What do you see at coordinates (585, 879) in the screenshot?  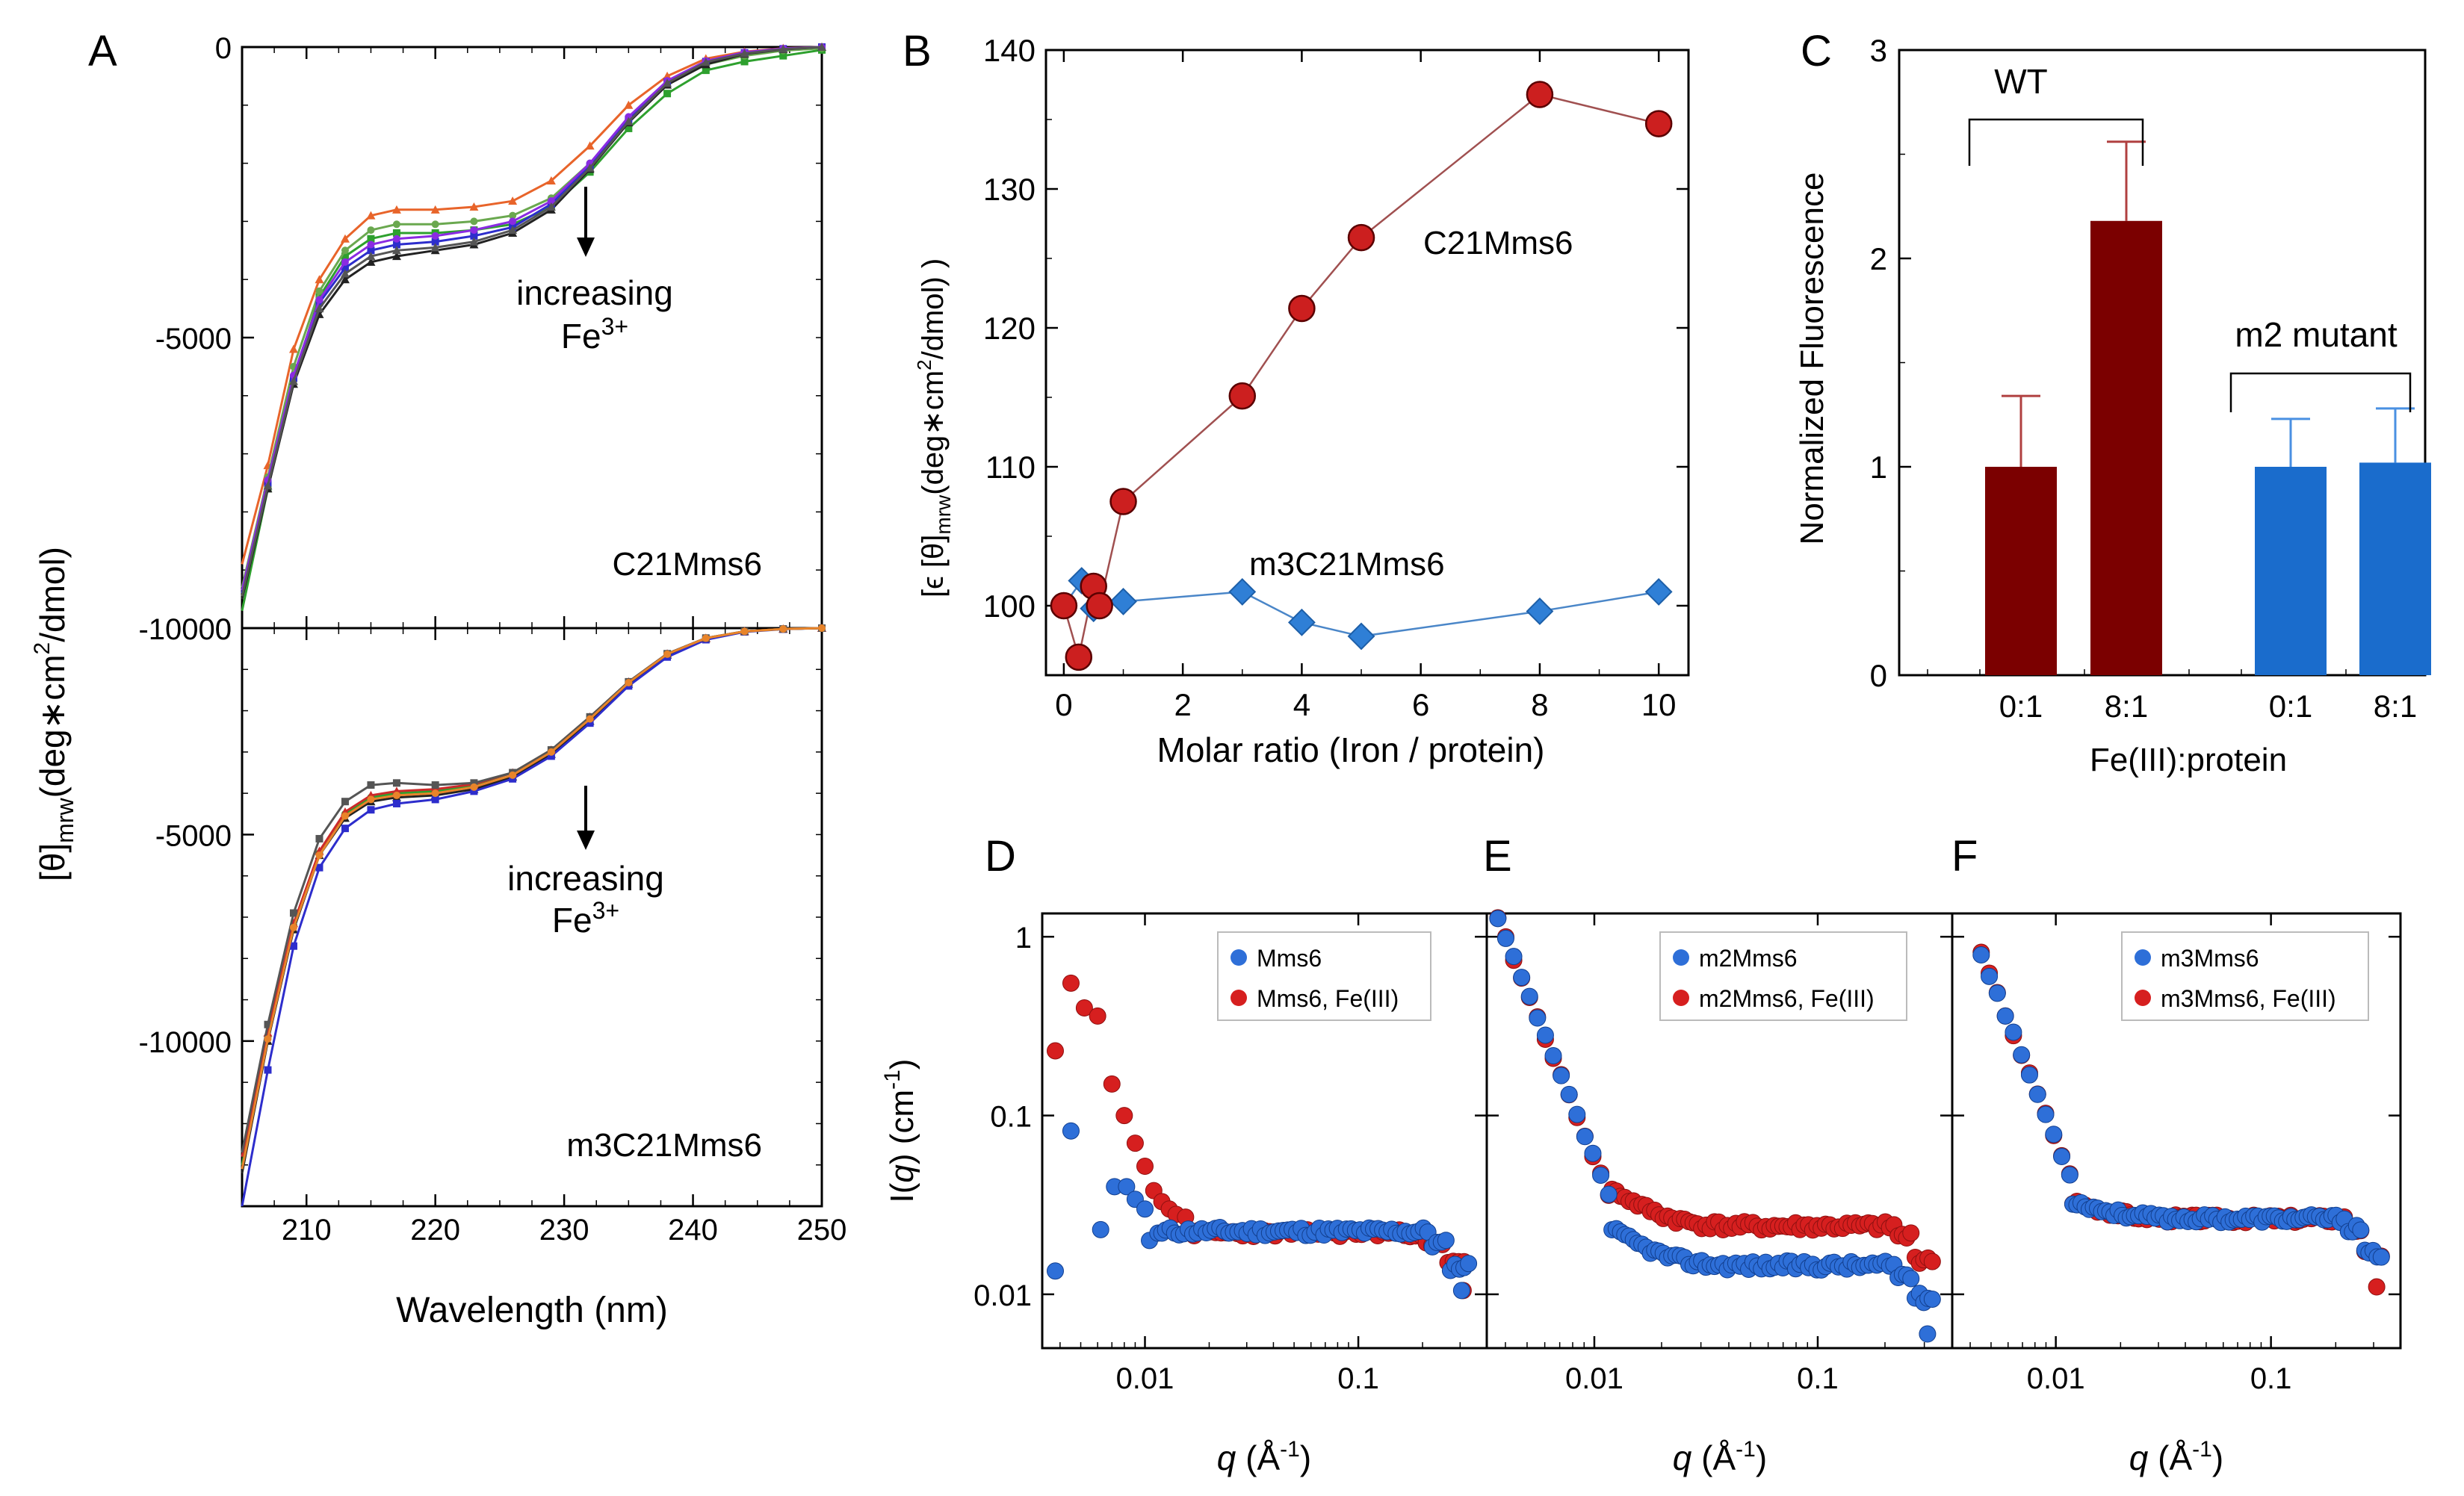 I see `panel-a-bottom-annotation: increasing` at bounding box center [585, 879].